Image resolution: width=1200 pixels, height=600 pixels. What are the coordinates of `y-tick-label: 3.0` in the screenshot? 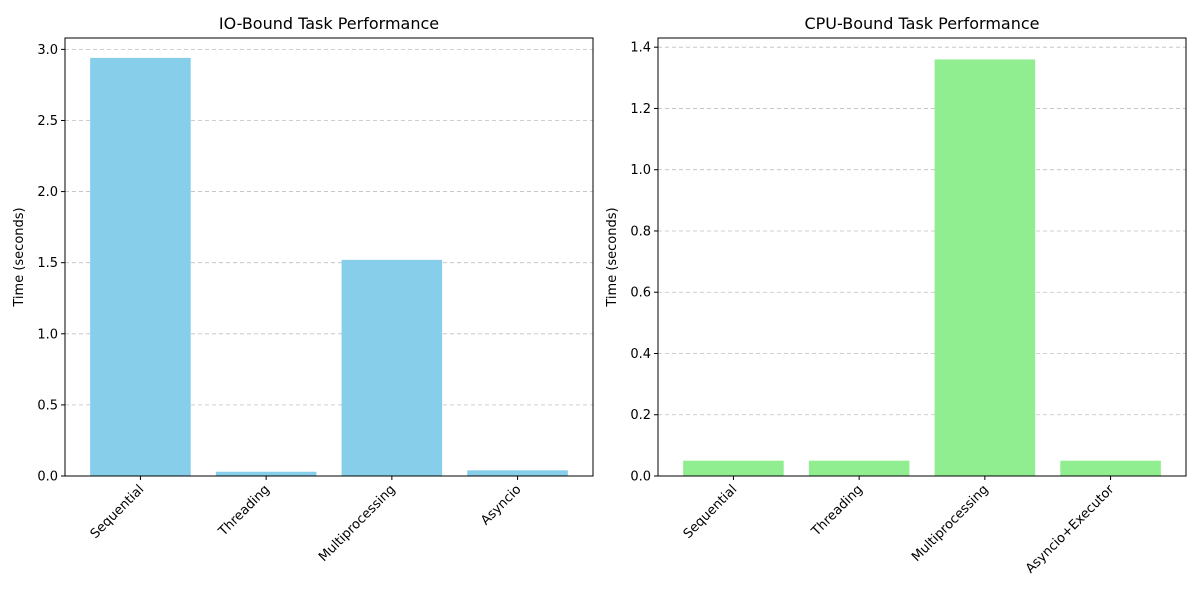 It's located at (47, 50).